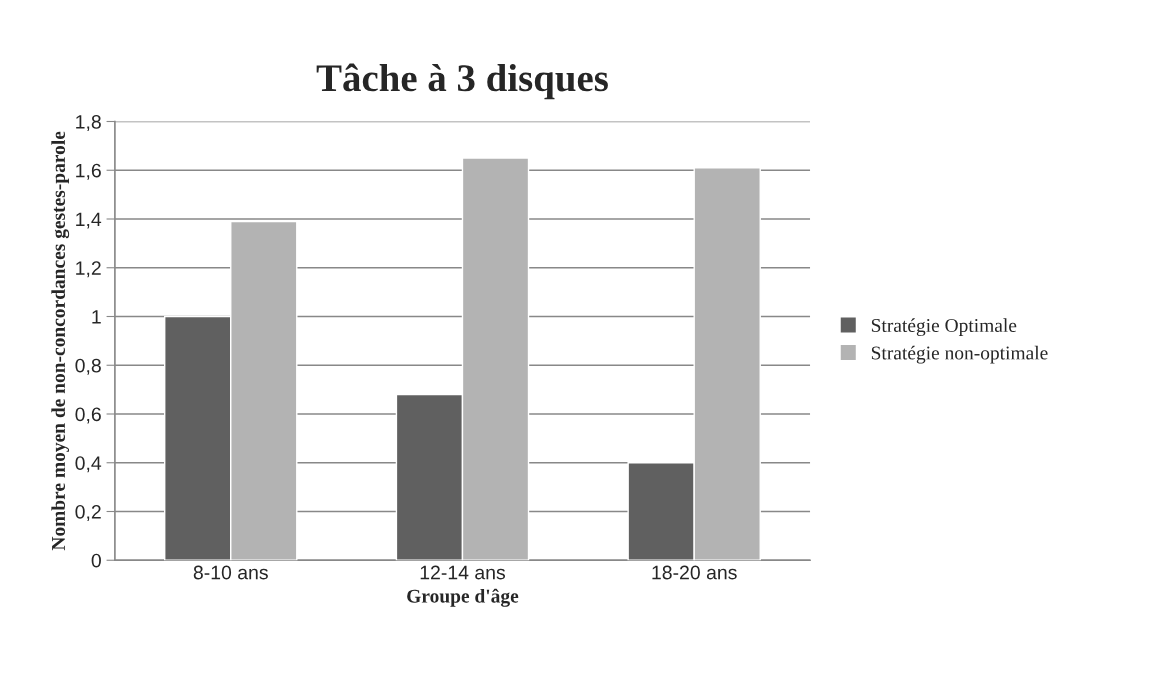 This screenshot has height=675, width=1149. Describe the element at coordinates (463, 572) in the screenshot. I see `x-tick-label: 12-14 ans` at that location.